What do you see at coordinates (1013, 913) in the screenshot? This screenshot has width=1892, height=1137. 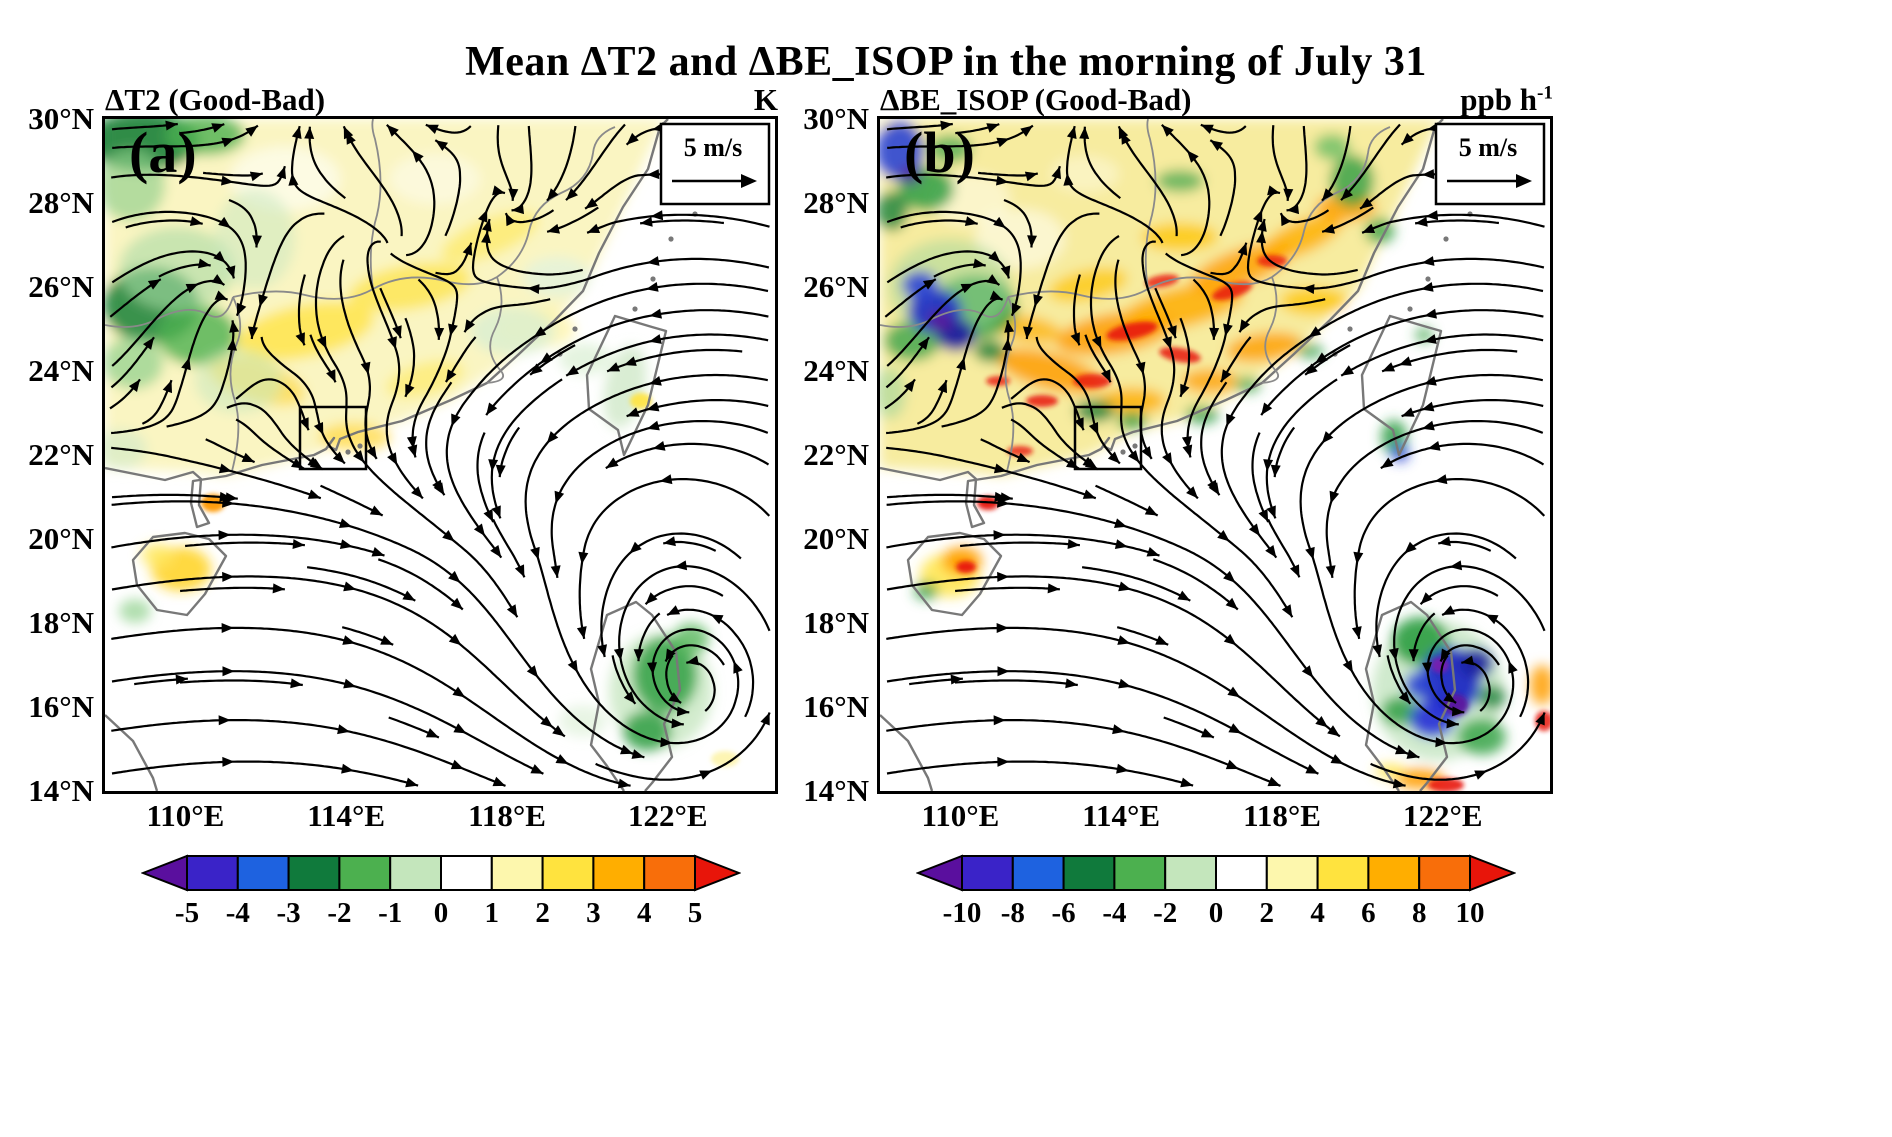 I see `svg-text: -8` at bounding box center [1013, 913].